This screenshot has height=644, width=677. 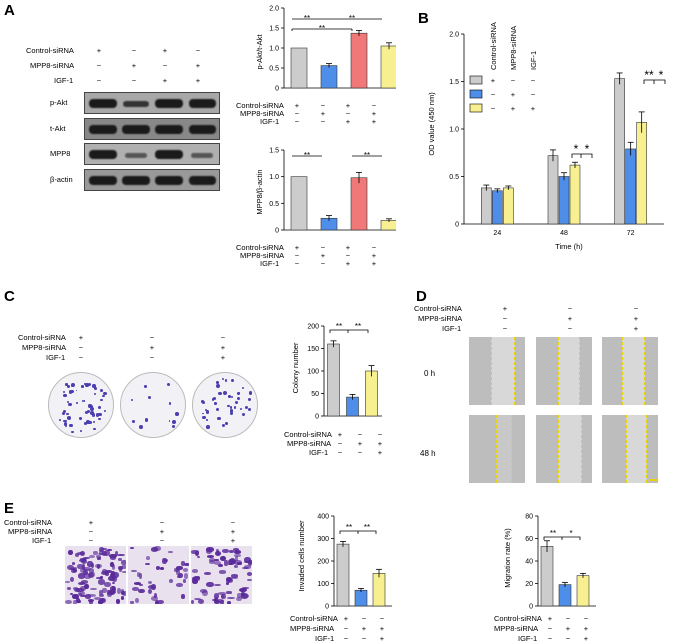 I want to click on legend-header-control: Control-siRNA, so click(x=493, y=46).